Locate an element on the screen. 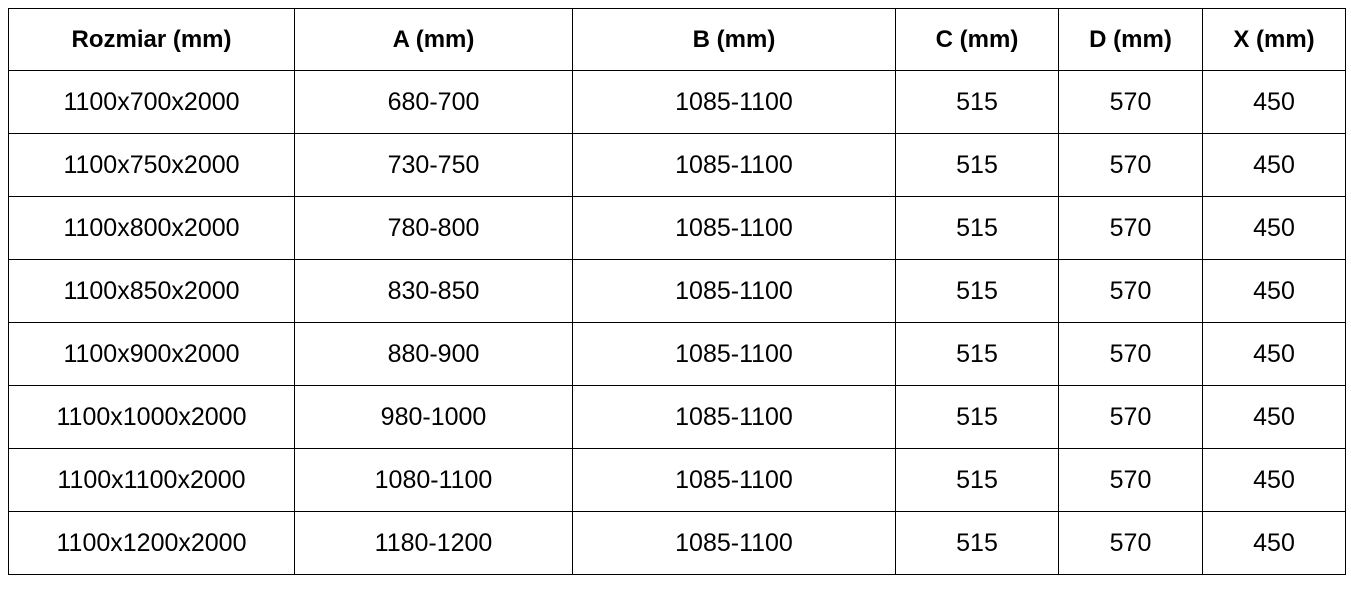 Image resolution: width=1351 pixels, height=591 pixels. cell-a: 680-700 is located at coordinates (433, 102).